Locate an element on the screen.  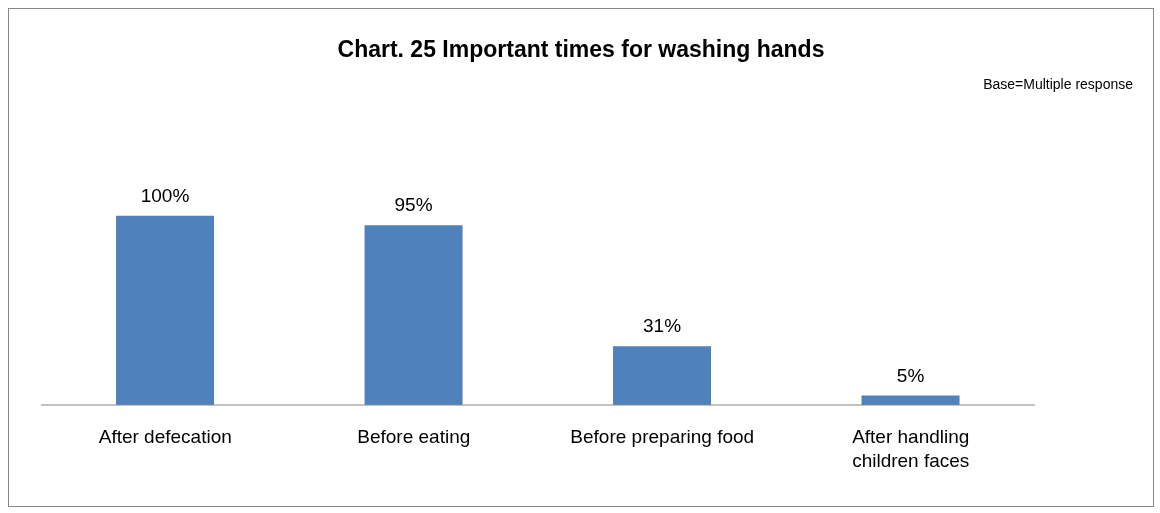
chart-title: Chart. 25 Important times for washing hands is located at coordinates (581, 49).